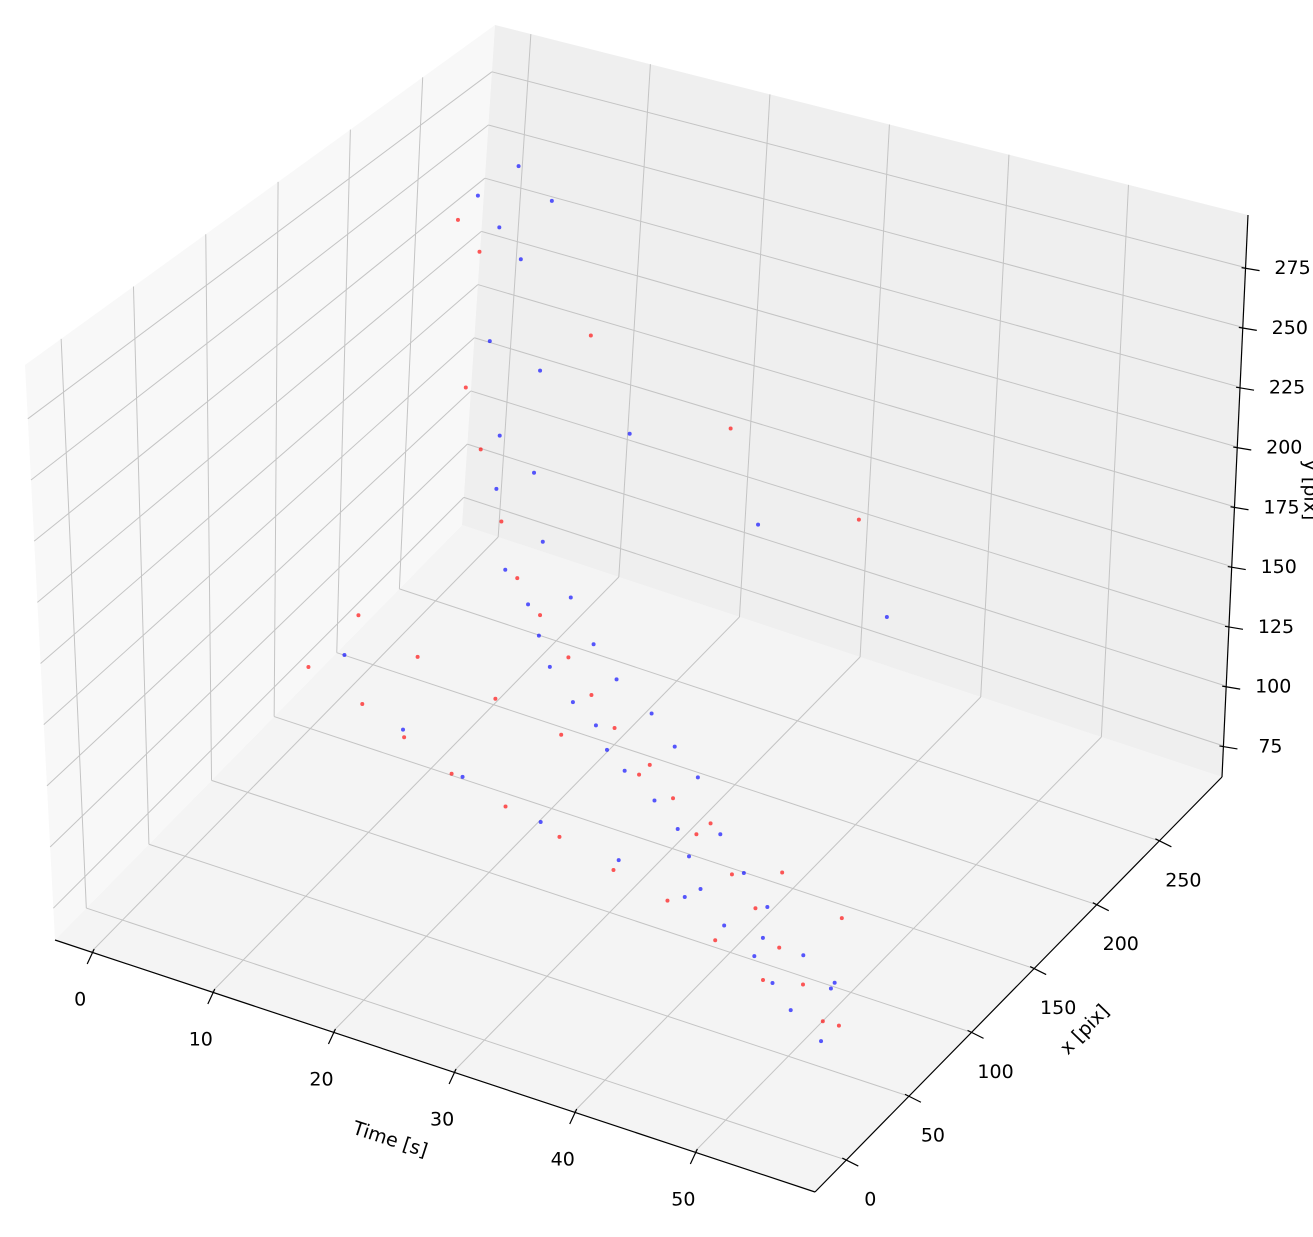 The height and width of the screenshot is (1237, 1313). I want to click on x-tick-label: 20, so click(321, 1080).